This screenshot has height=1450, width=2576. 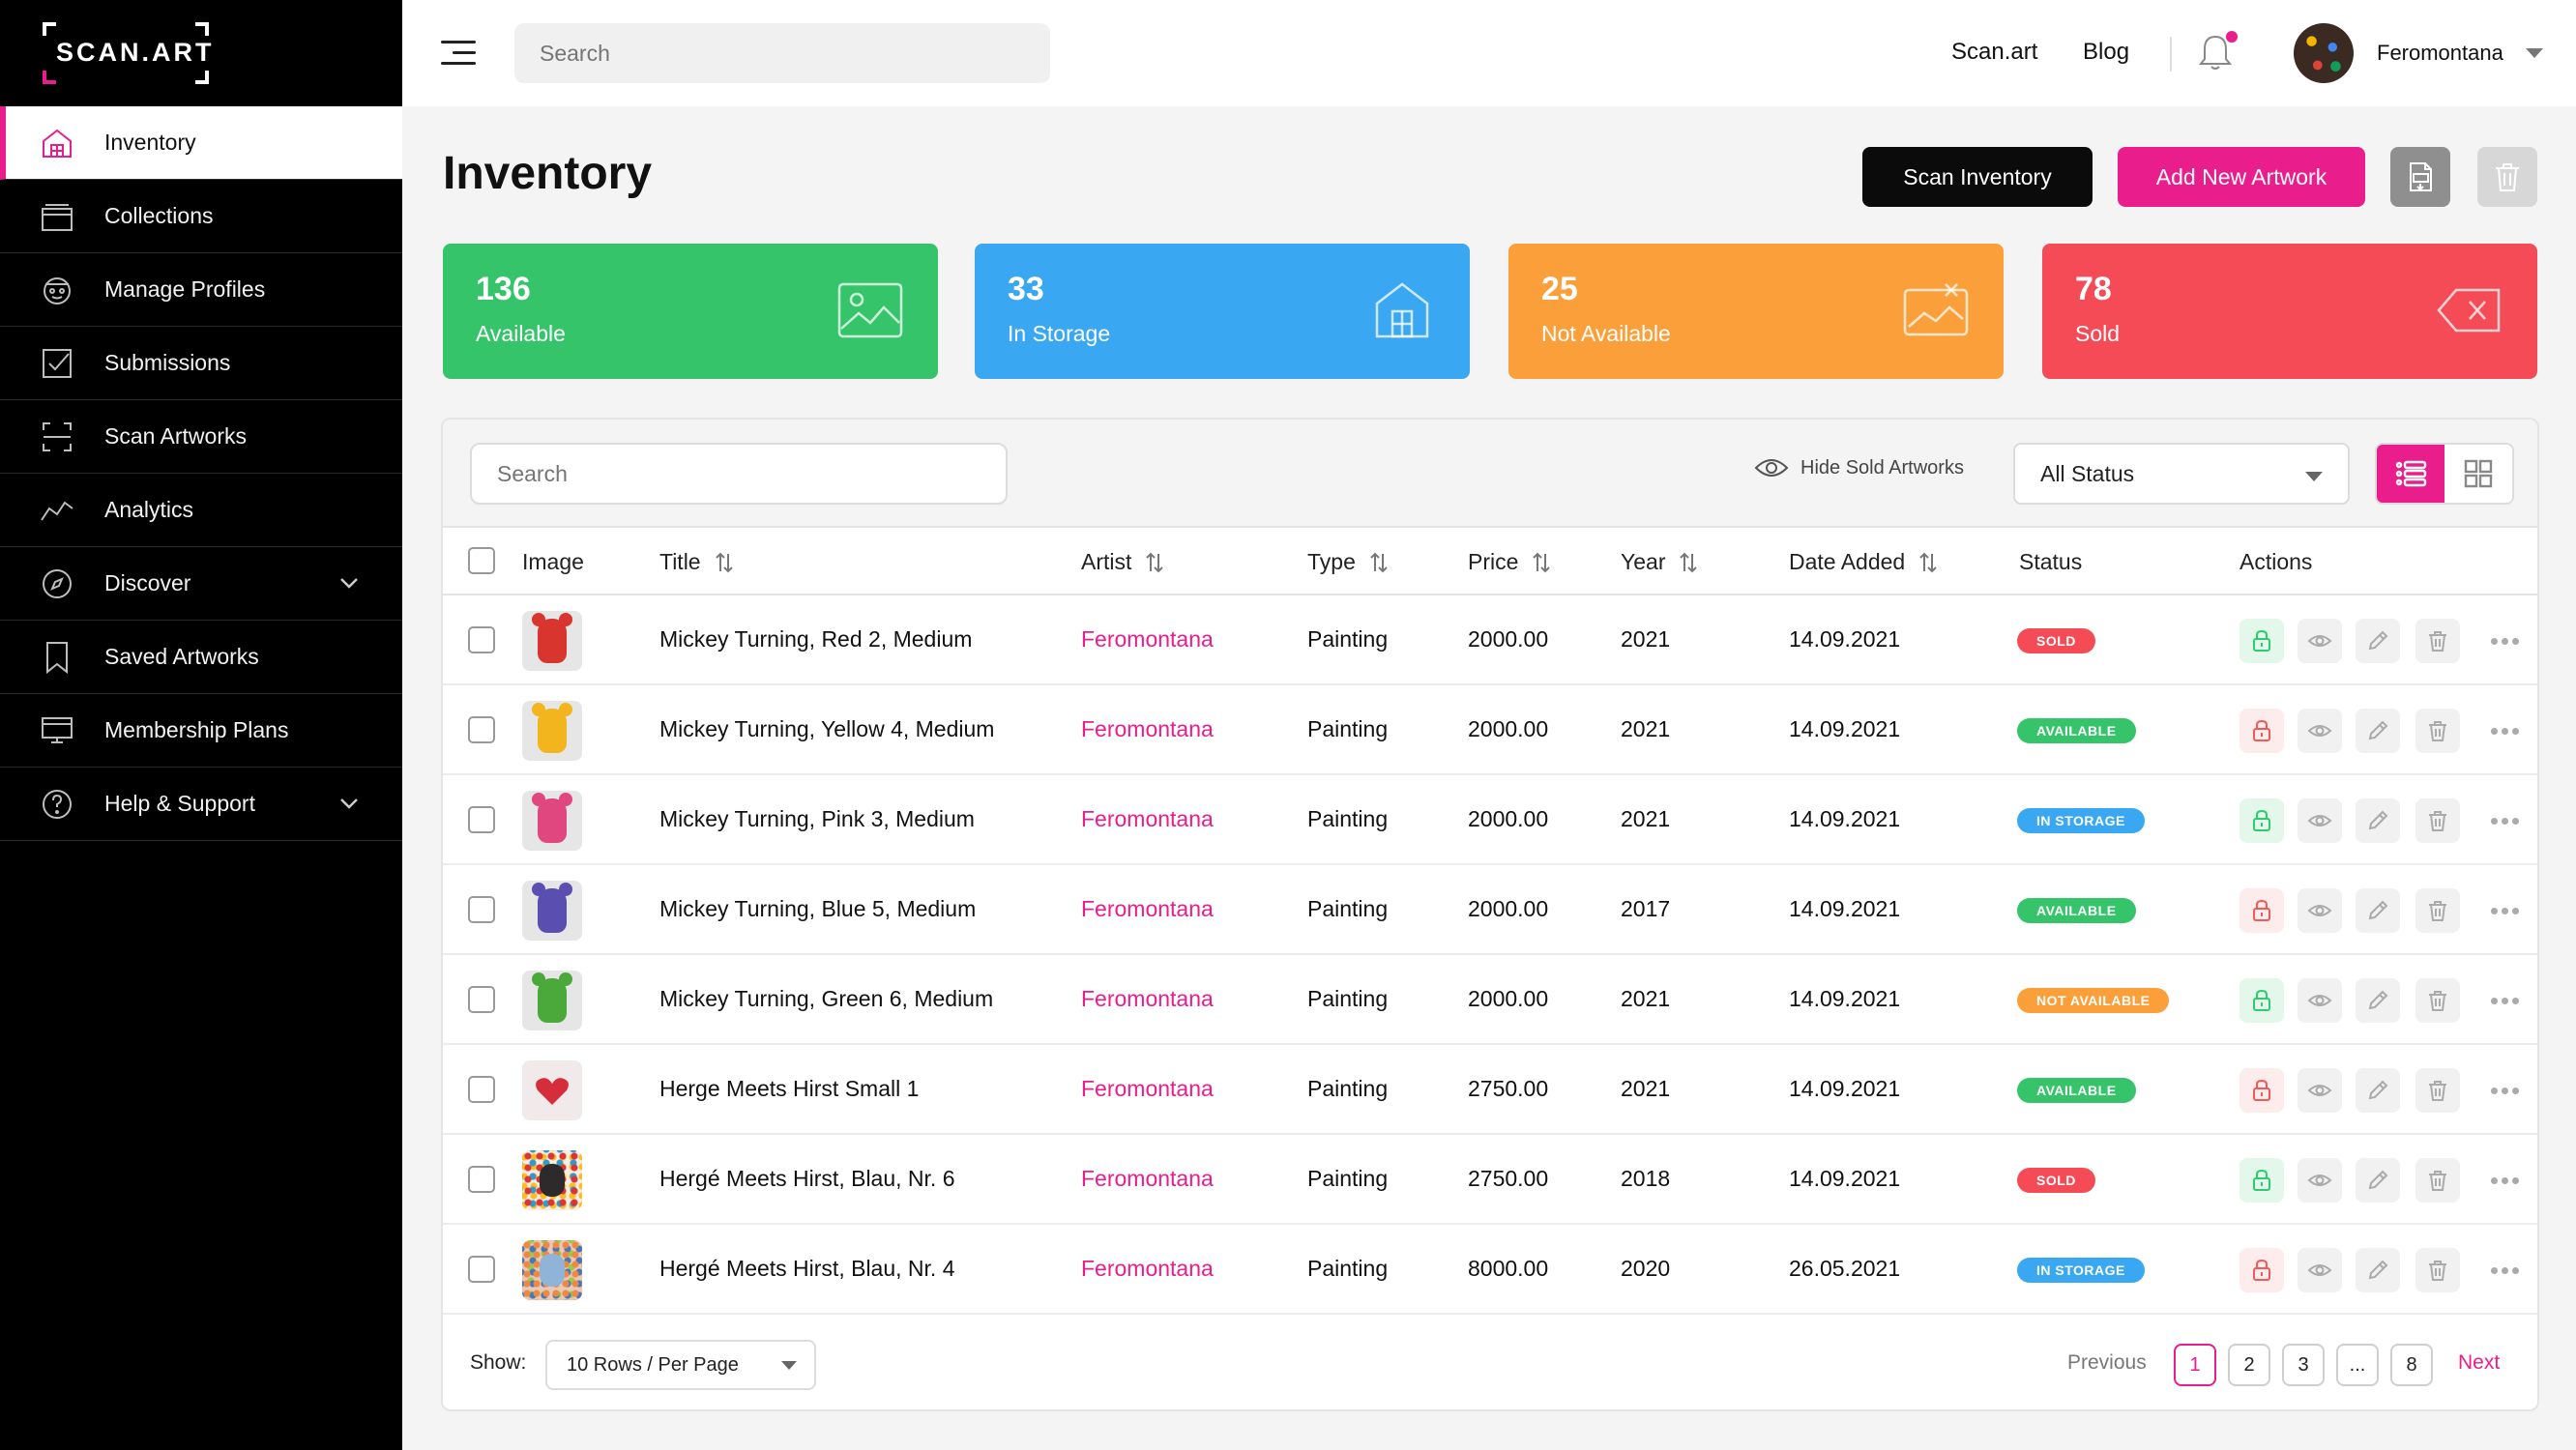 What do you see at coordinates (201, 510) in the screenshot?
I see `sidebar-item-analytics: Analytics` at bounding box center [201, 510].